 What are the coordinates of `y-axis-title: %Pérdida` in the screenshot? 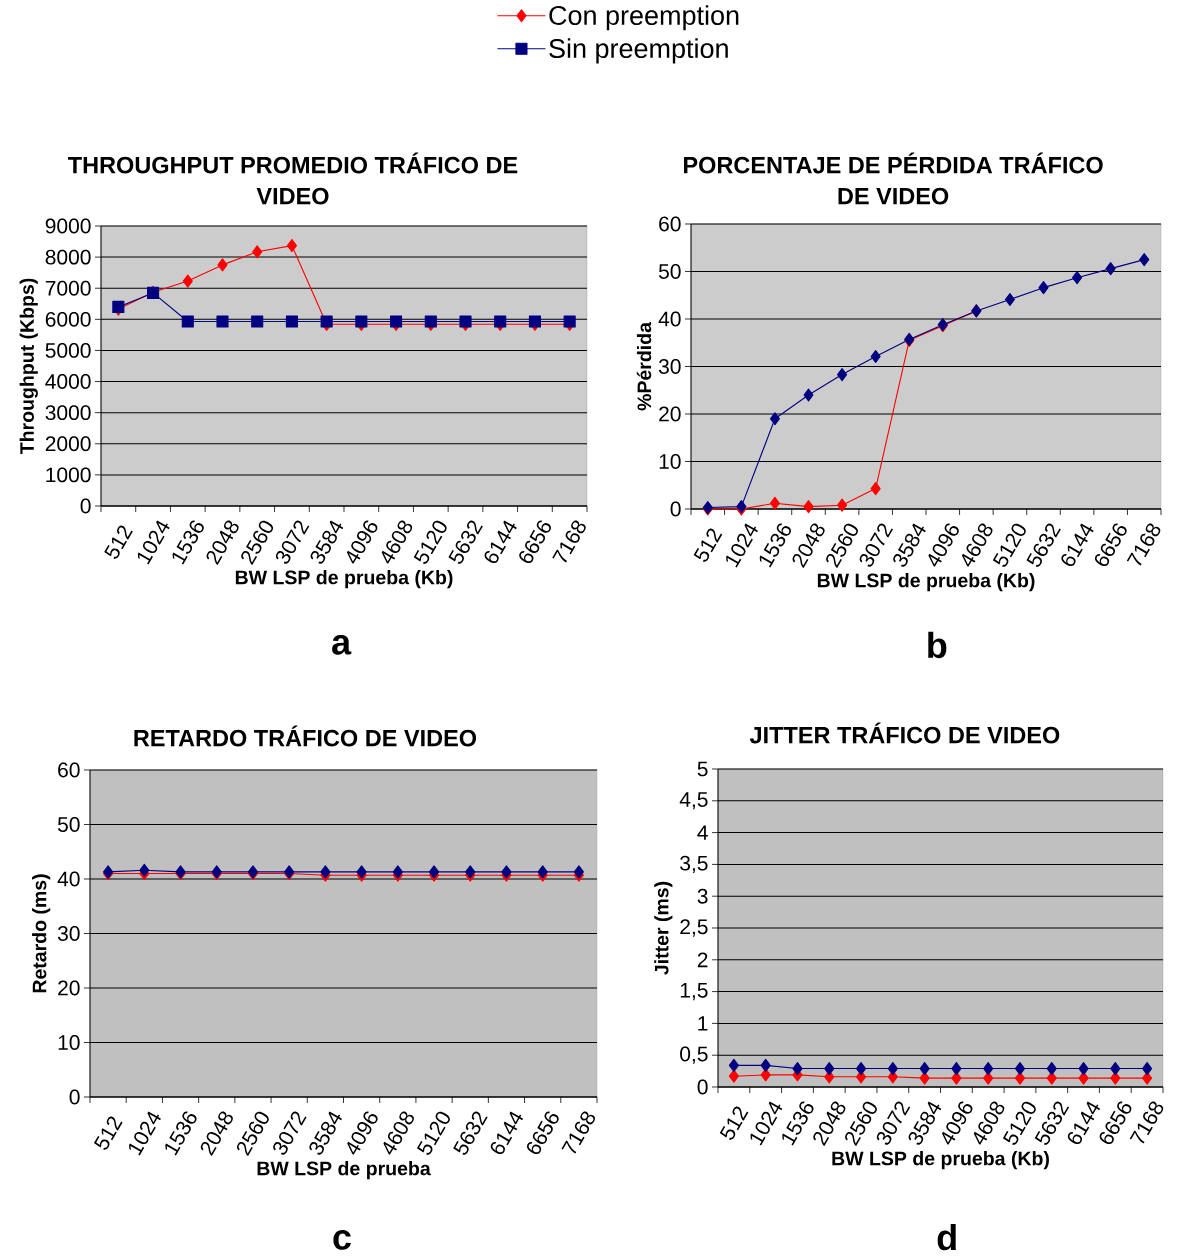 It's located at (644, 366).